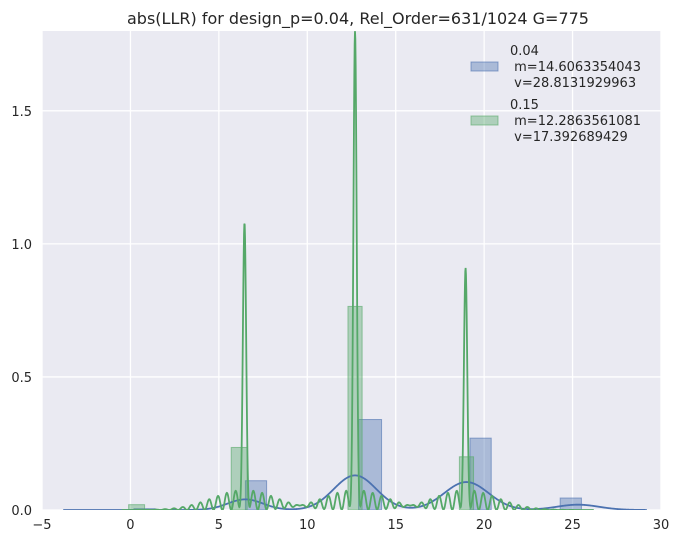  What do you see at coordinates (524, 51) in the screenshot?
I see `legend-label-series-1: 0.04` at bounding box center [524, 51].